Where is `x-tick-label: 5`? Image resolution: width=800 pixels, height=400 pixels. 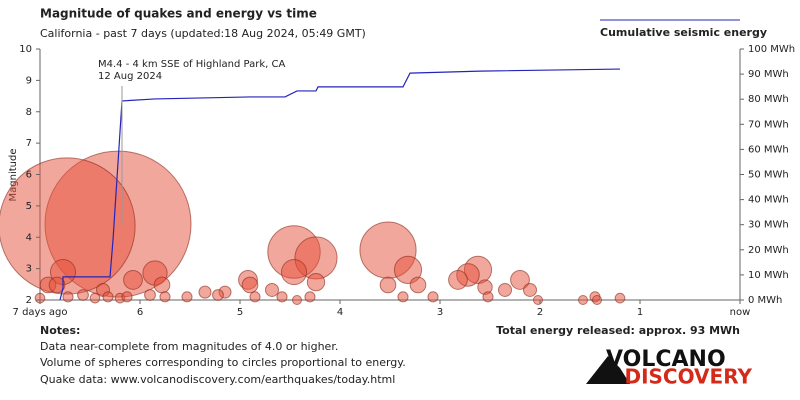
x-tick-label: 5 is located at coordinates (240, 312).